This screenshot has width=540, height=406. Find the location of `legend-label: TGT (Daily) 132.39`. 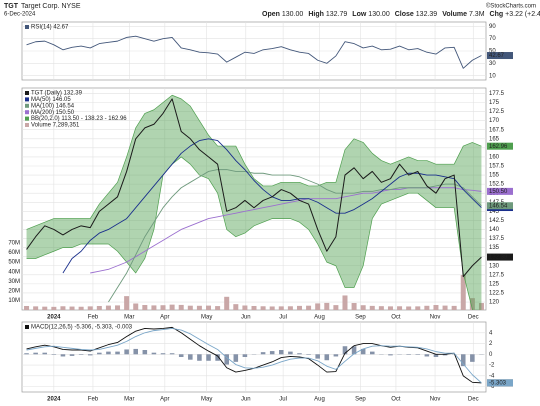

legend-label: TGT (Daily) 132.39 is located at coordinates (57, 94).